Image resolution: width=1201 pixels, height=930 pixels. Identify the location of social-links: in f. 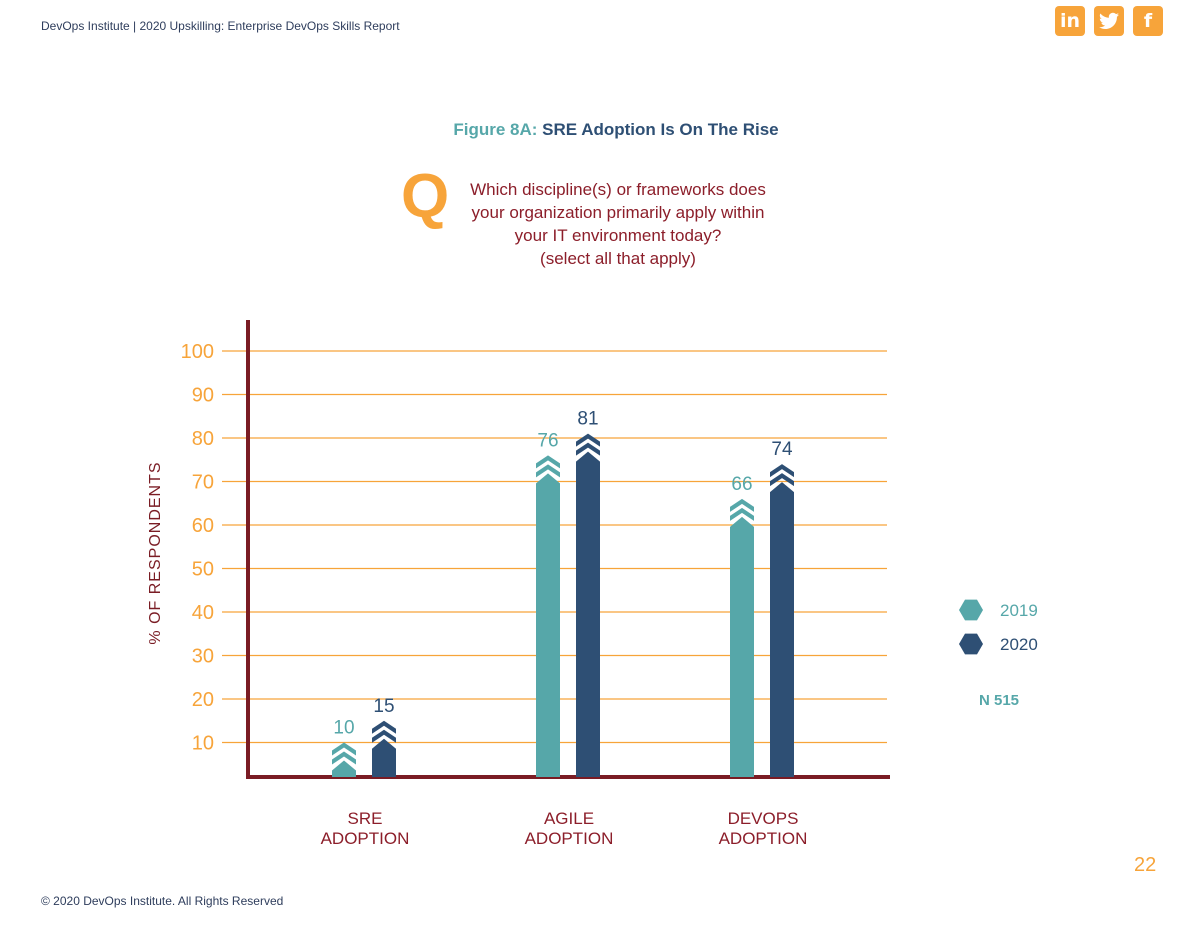
(1109, 21).